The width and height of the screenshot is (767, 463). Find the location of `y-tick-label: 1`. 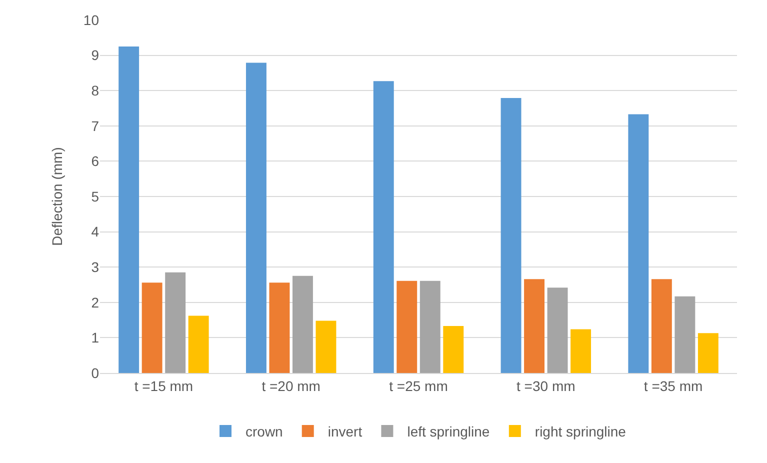

y-tick-label: 1 is located at coordinates (95, 338).